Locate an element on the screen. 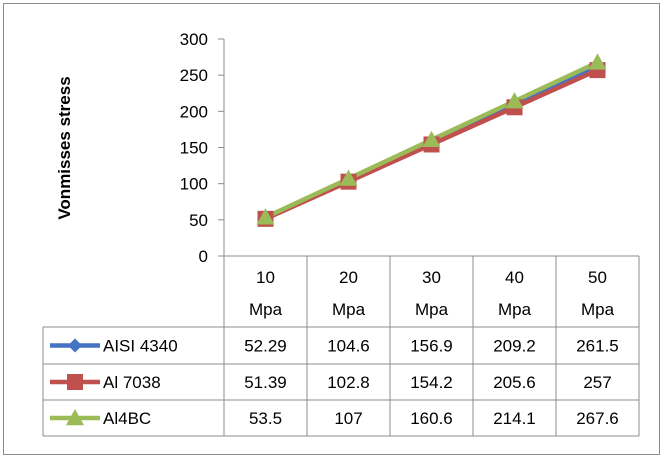 The width and height of the screenshot is (665, 459). x-category-value: 10 is located at coordinates (265, 277).